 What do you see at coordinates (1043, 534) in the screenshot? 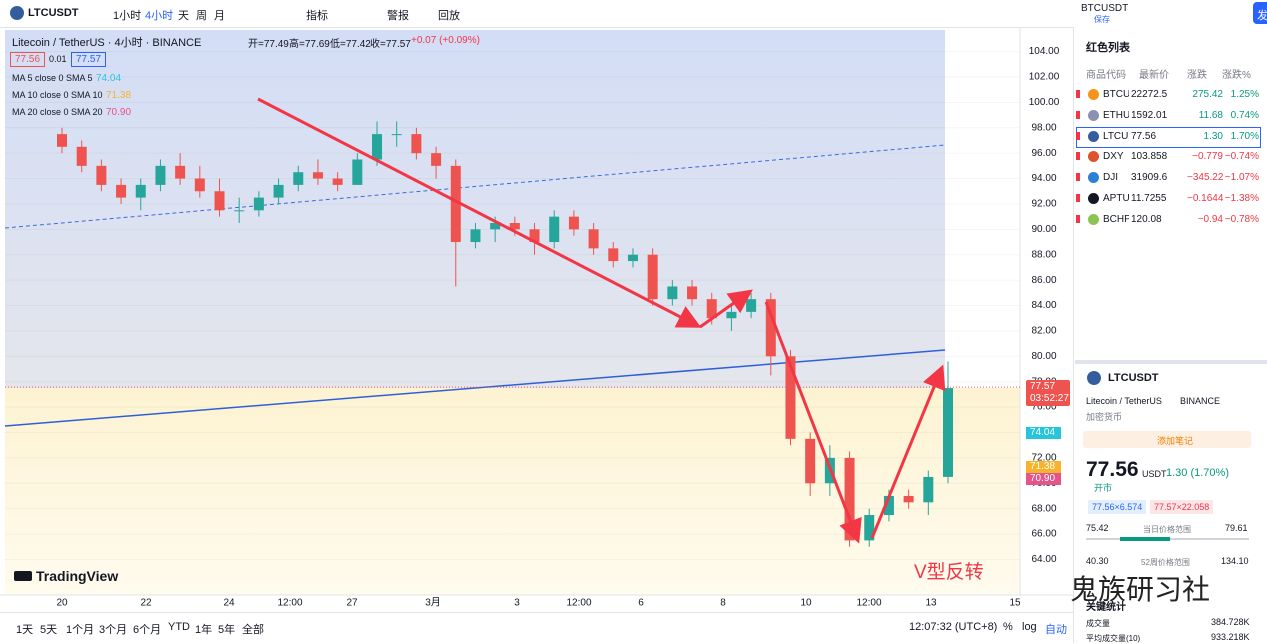
I see `y-tick-label: 66.00` at bounding box center [1043, 534].